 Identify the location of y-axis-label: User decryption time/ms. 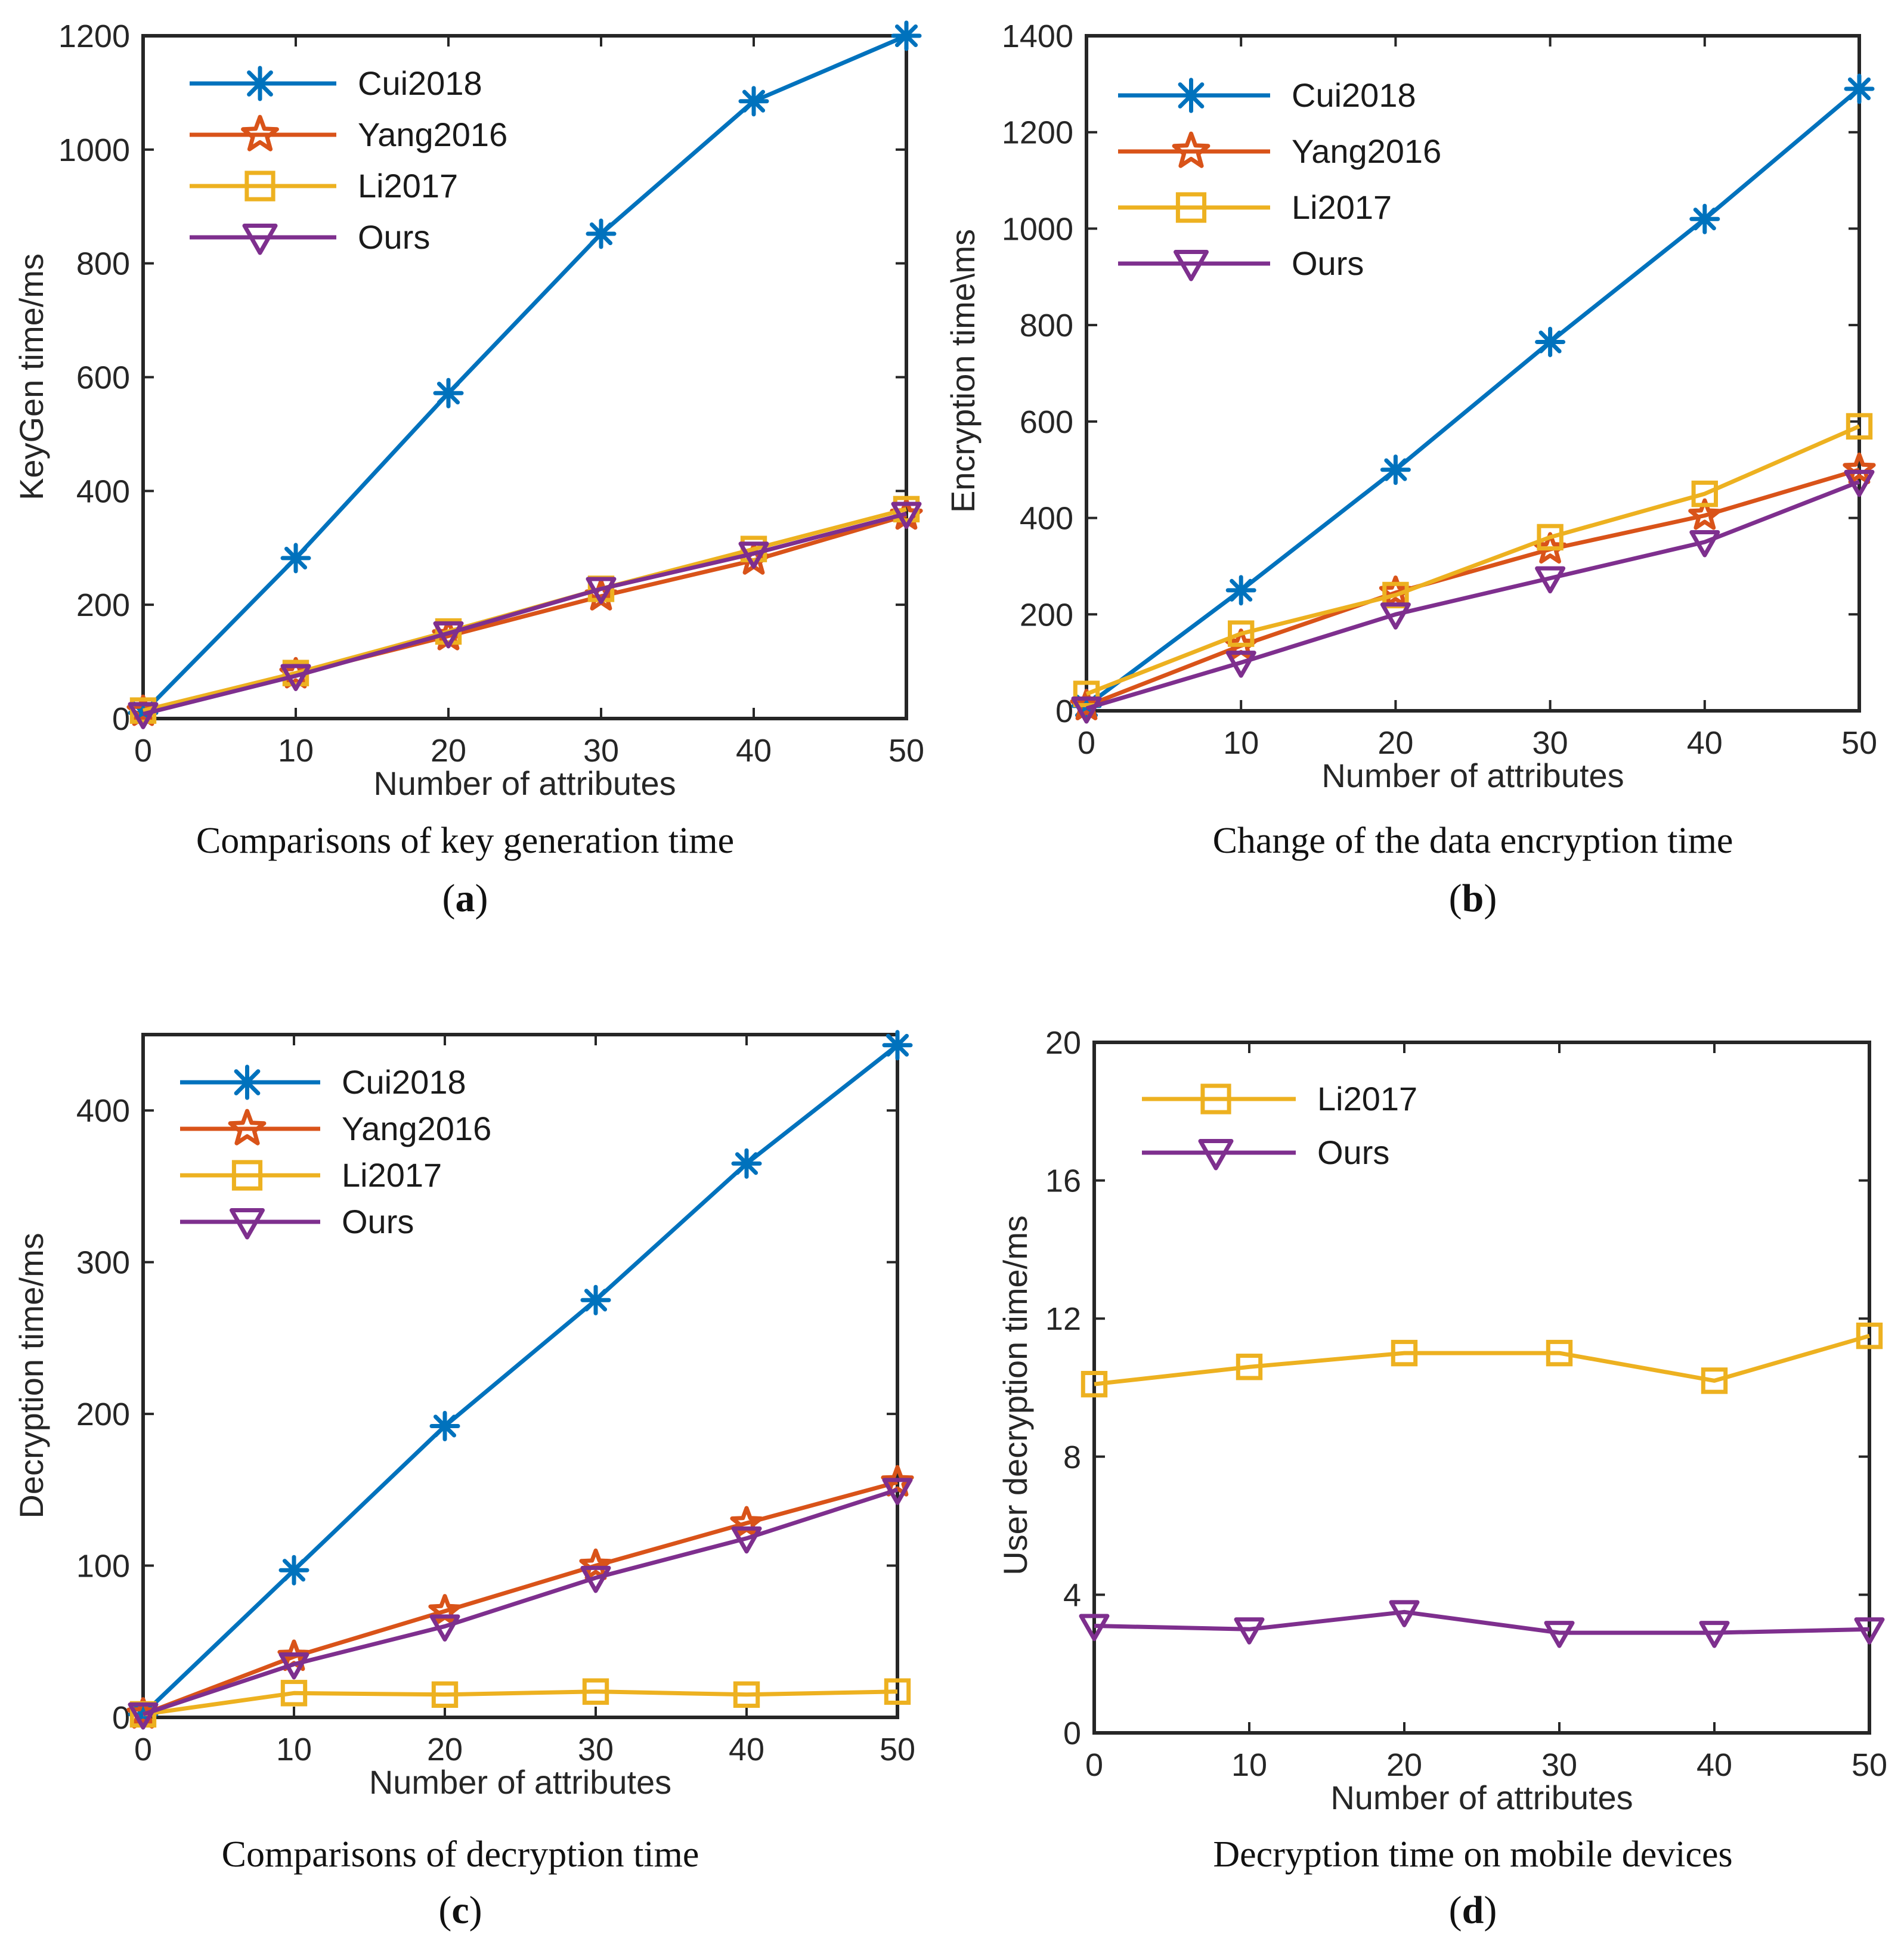
(1015, 1395).